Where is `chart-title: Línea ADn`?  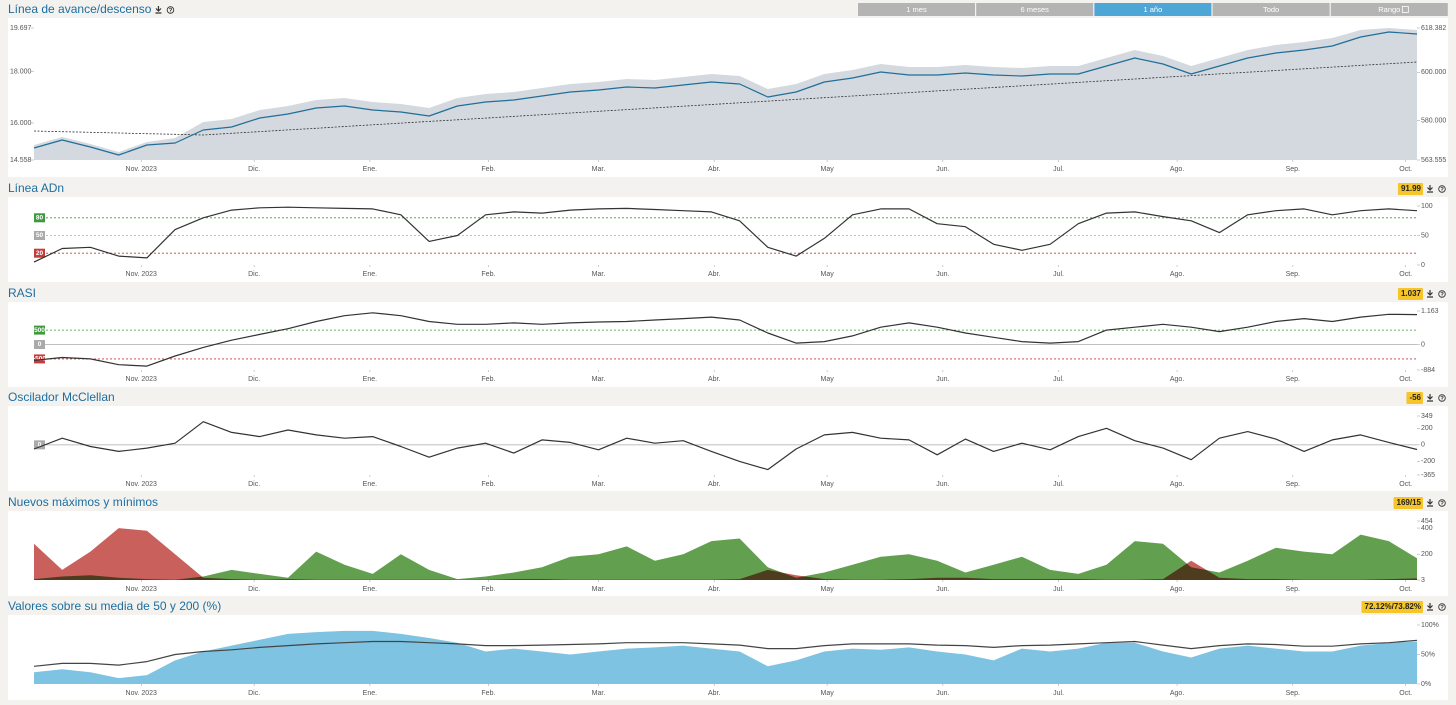
chart-title: Línea ADn is located at coordinates (36, 188).